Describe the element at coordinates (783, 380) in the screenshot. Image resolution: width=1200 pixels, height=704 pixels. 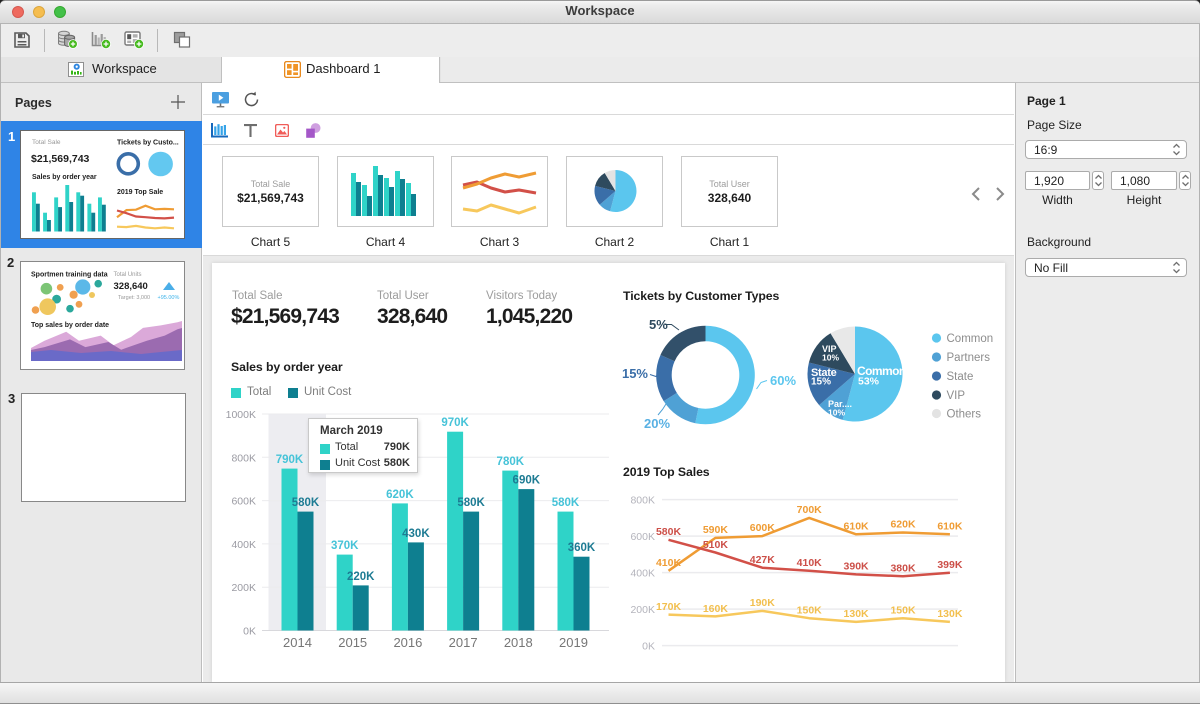
I see `svg-text: 60%` at that location.